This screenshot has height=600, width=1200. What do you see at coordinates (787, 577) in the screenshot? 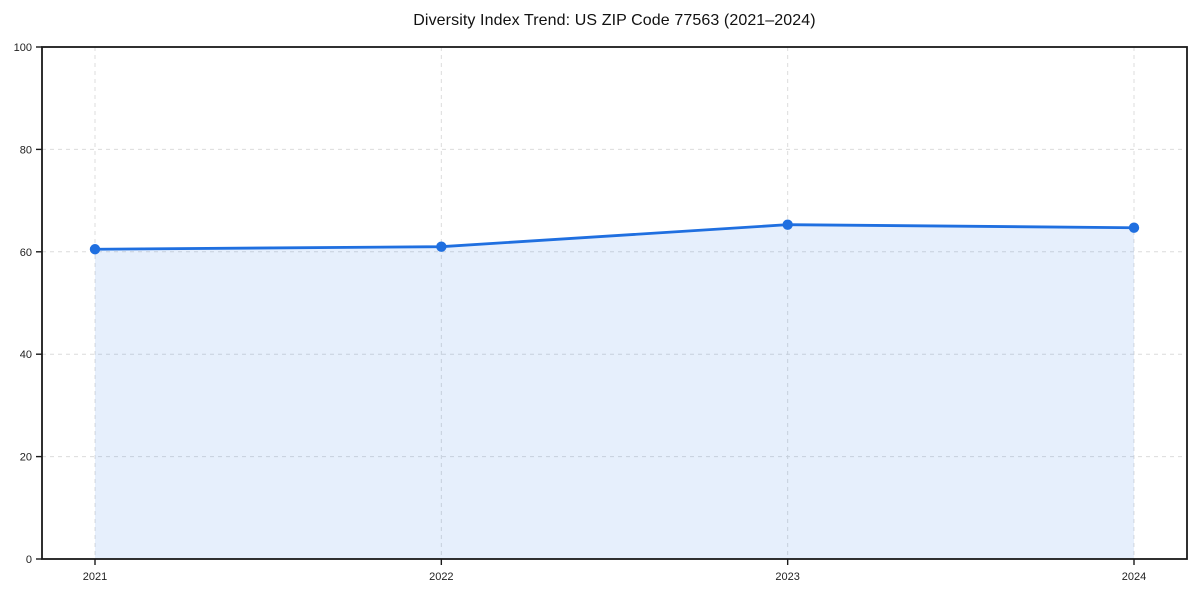
I see `x-tick-label-2023: 2023` at bounding box center [787, 577].